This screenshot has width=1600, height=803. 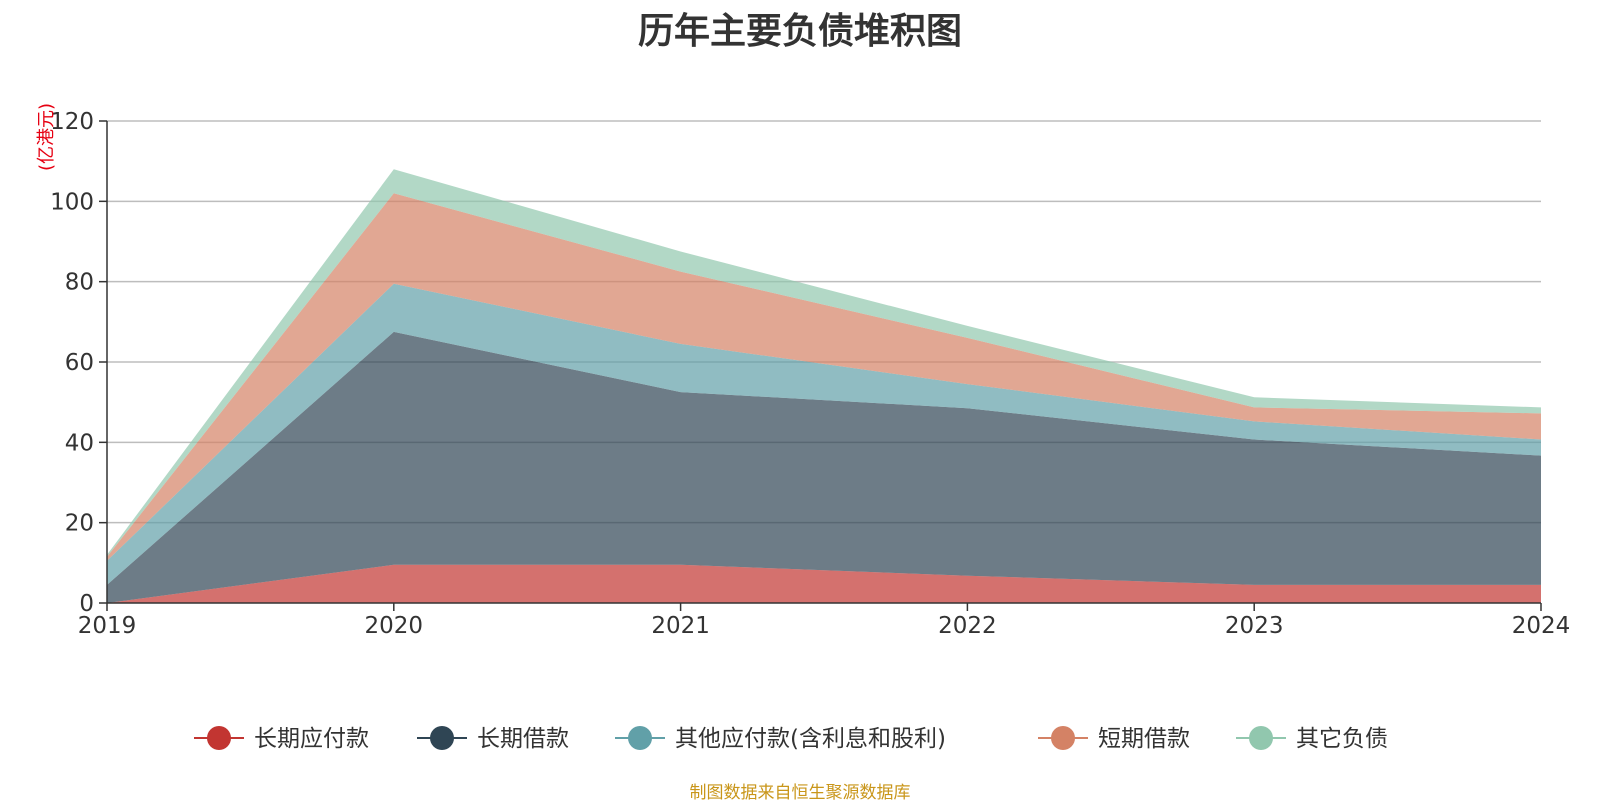 What do you see at coordinates (810, 739) in the screenshot?
I see `legend-label: 其他应付款(含利息和股利)` at bounding box center [810, 739].